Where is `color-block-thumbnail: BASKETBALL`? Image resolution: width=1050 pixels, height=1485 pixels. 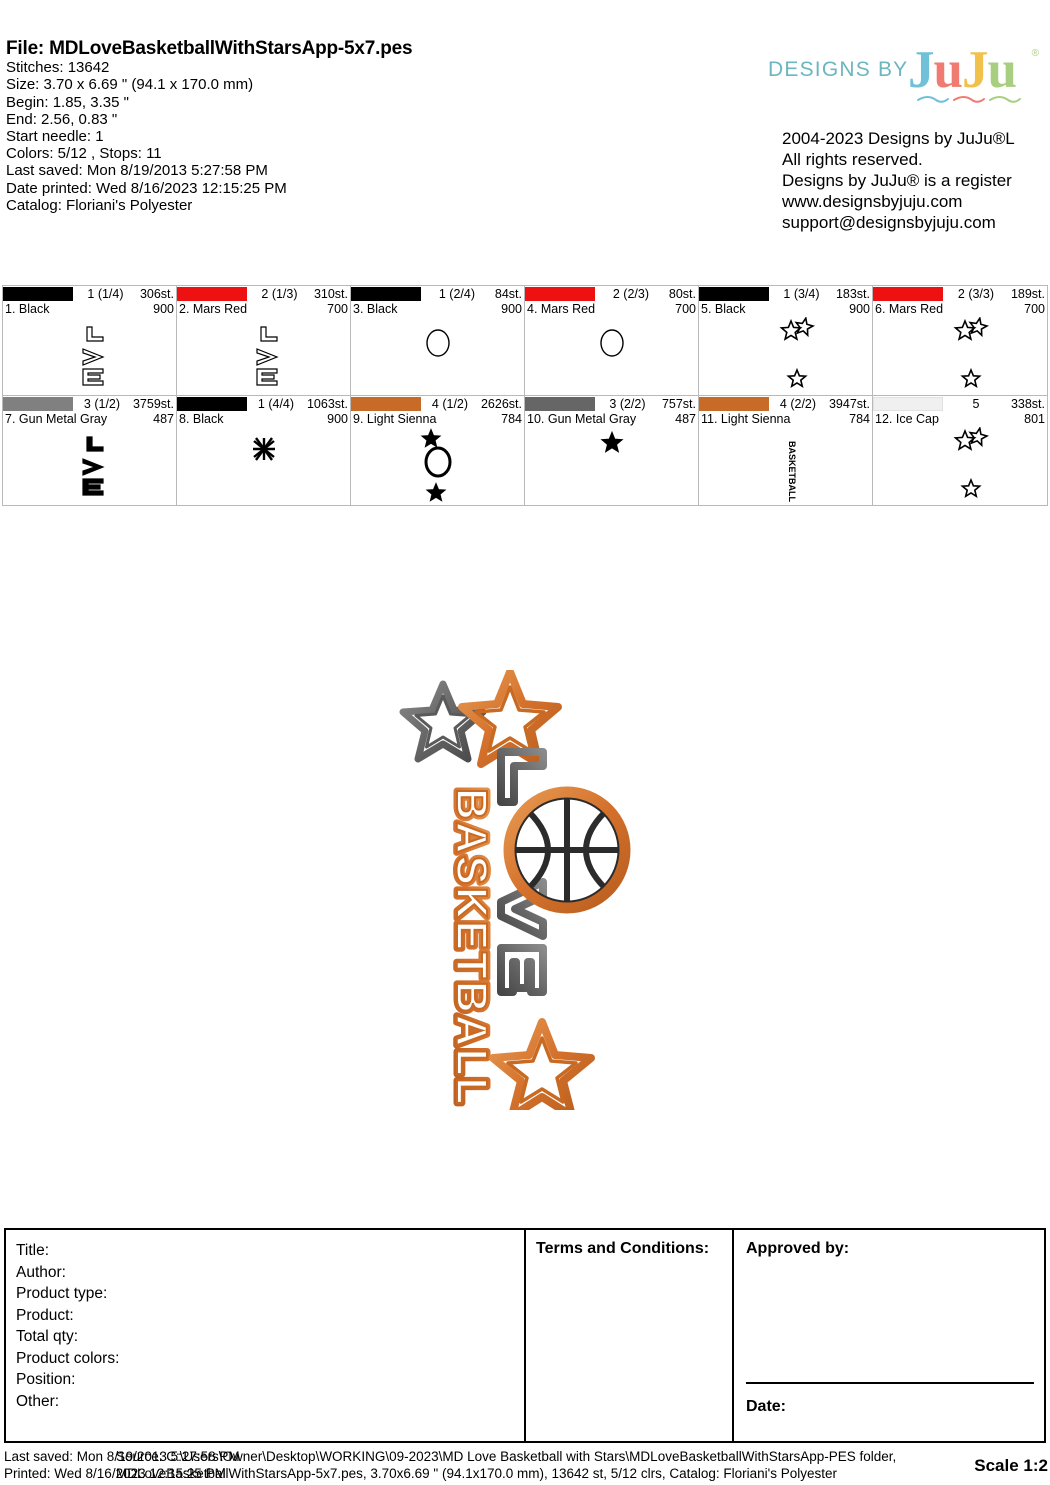
color-block-thumbnail: BASKETBALL is located at coordinates (785, 466).